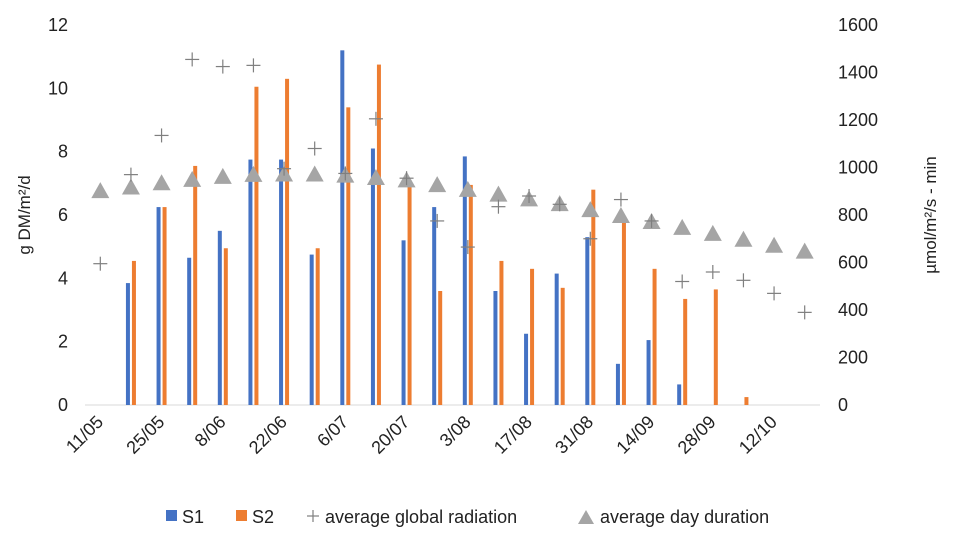 This screenshot has height=541, width=960. What do you see at coordinates (574, 435) in the screenshot?
I see `x-tick-label: 31/08` at bounding box center [574, 435].